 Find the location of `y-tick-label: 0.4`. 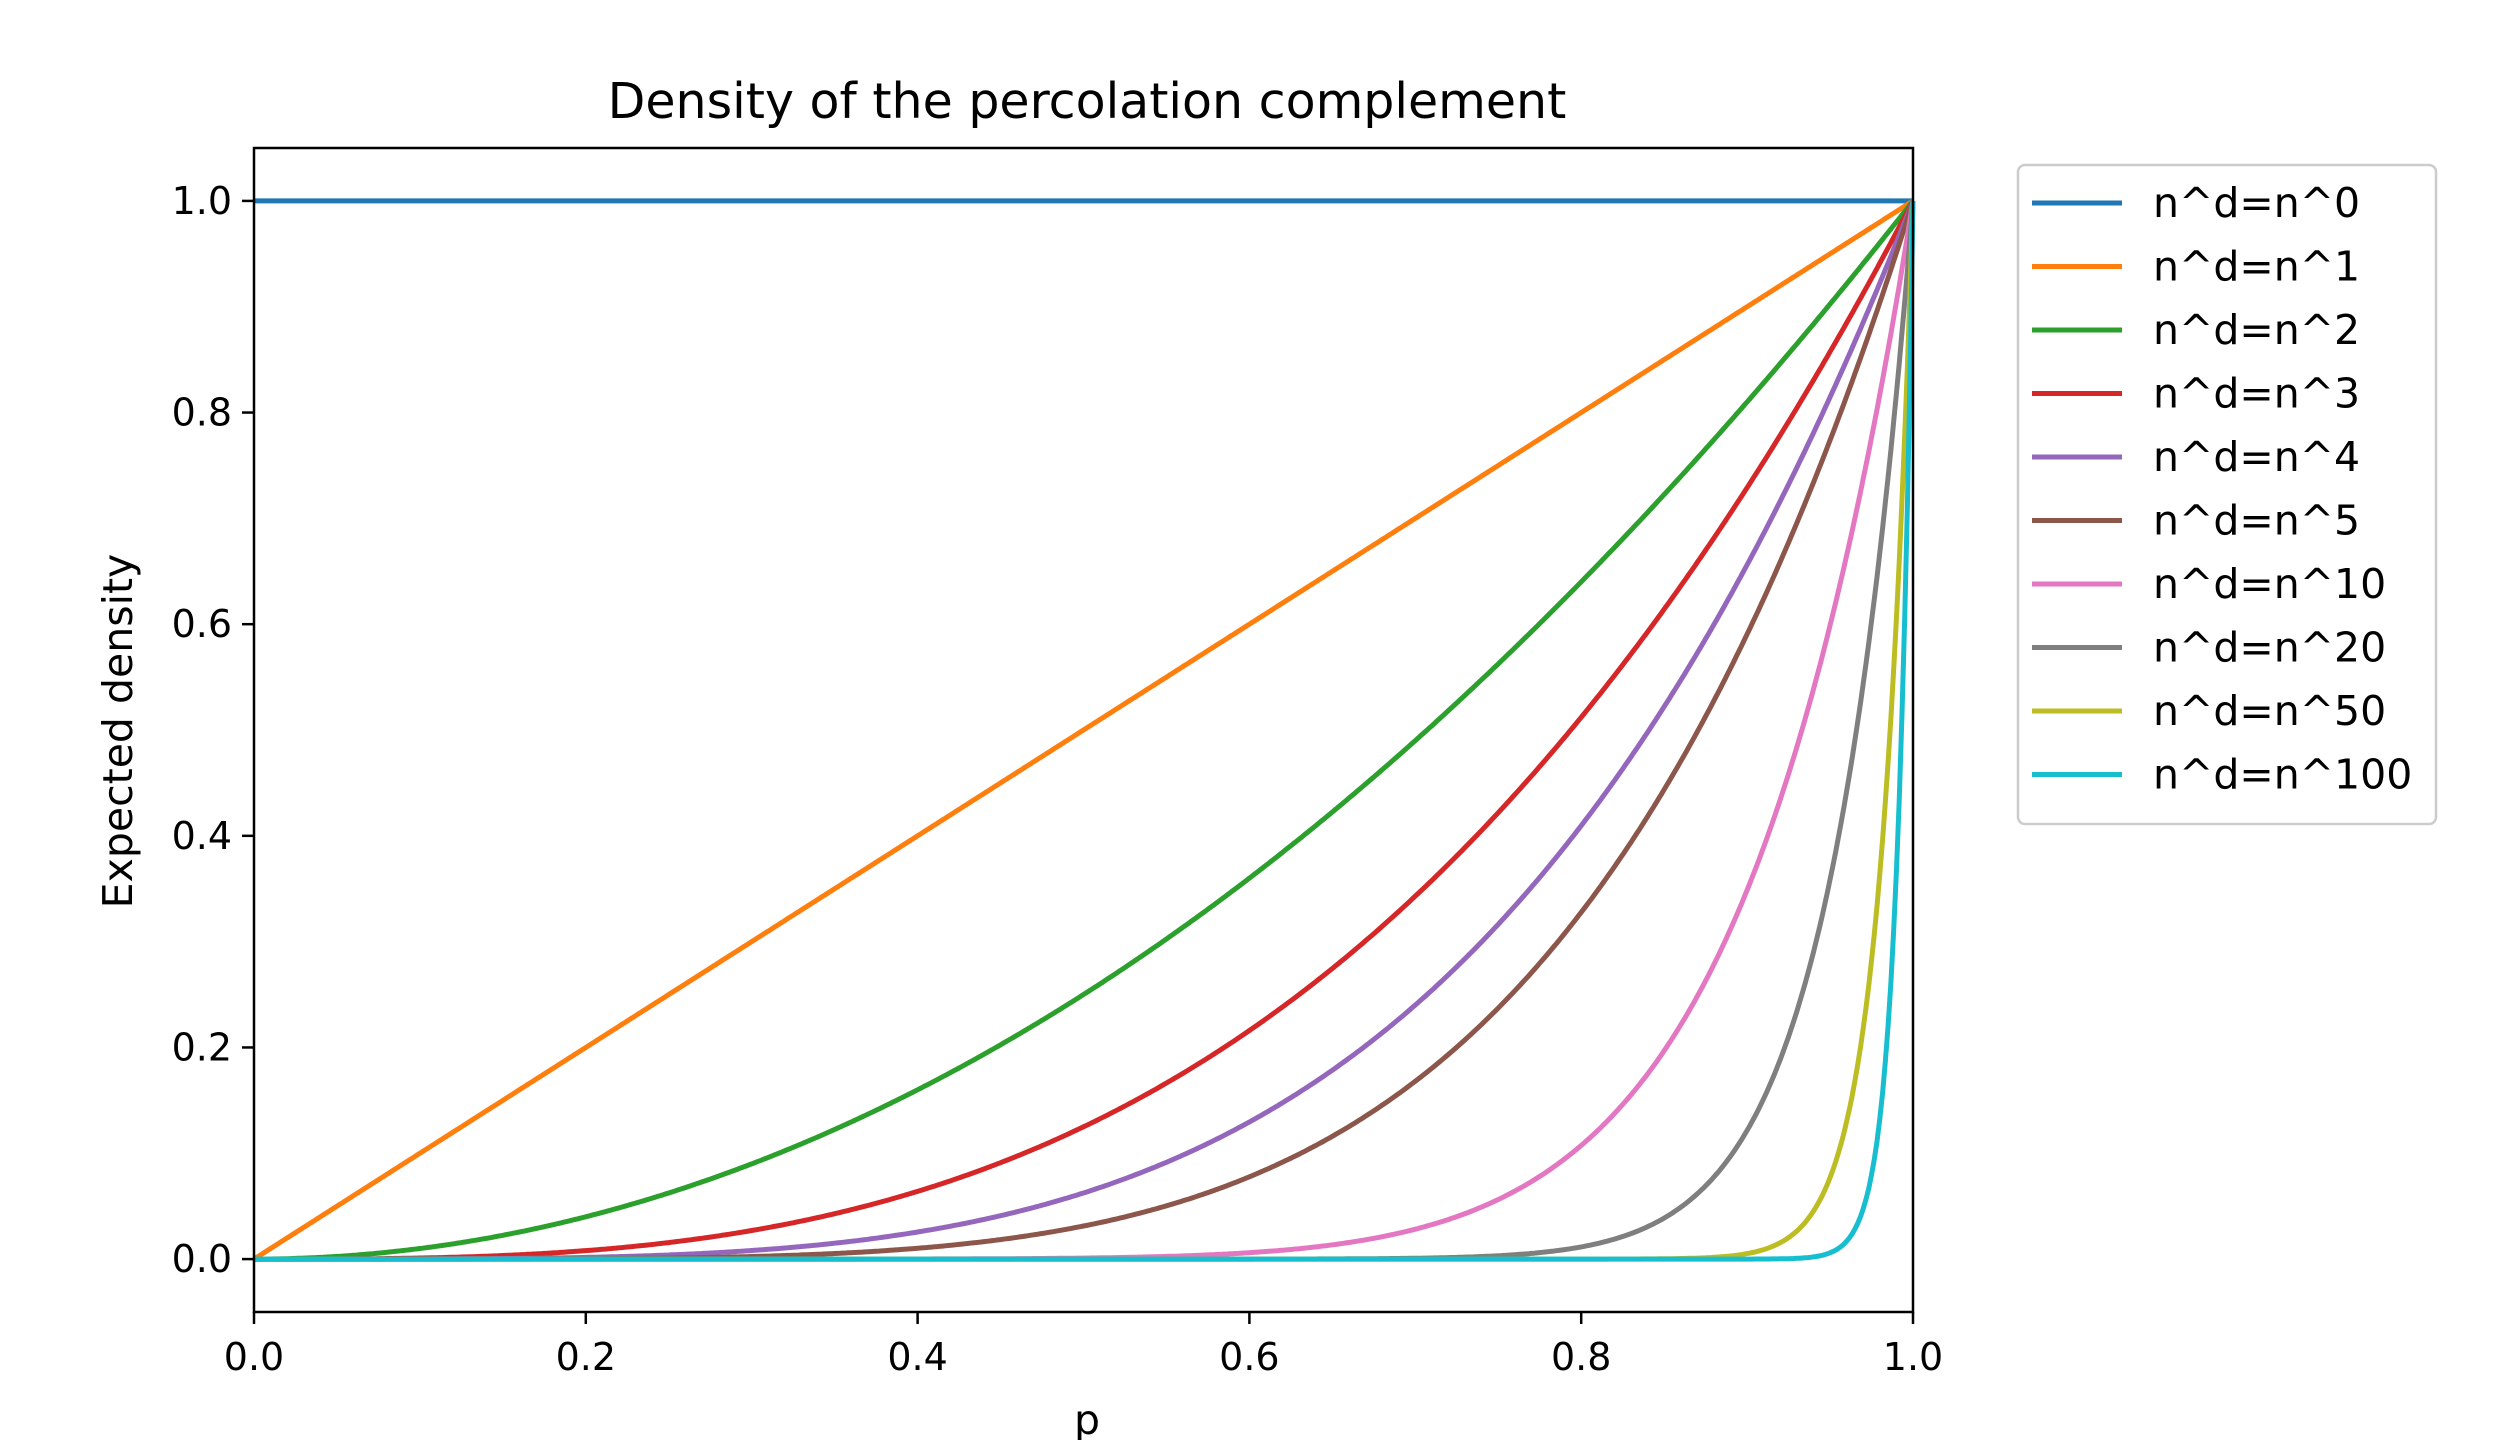

y-tick-label: 0.4 is located at coordinates (202, 836).